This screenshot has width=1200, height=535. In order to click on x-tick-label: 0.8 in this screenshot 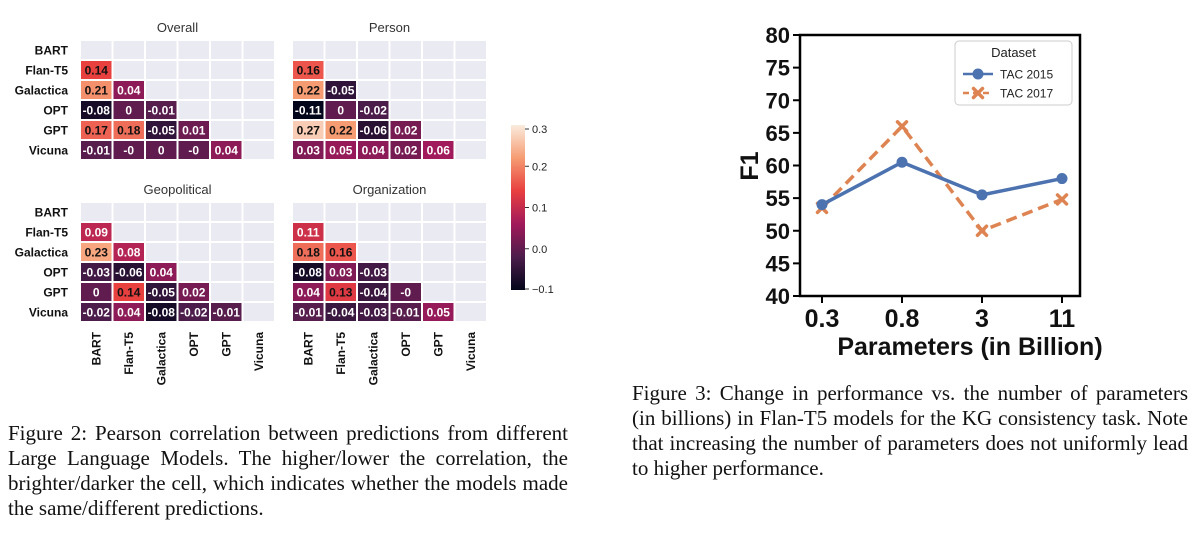, I will do `click(902, 319)`.